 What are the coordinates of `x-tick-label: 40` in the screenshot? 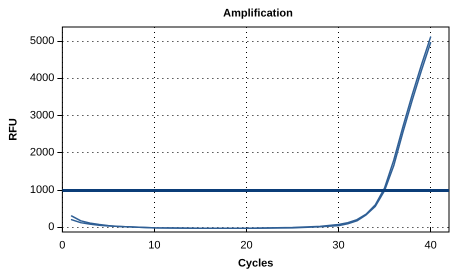 It's located at (430, 246).